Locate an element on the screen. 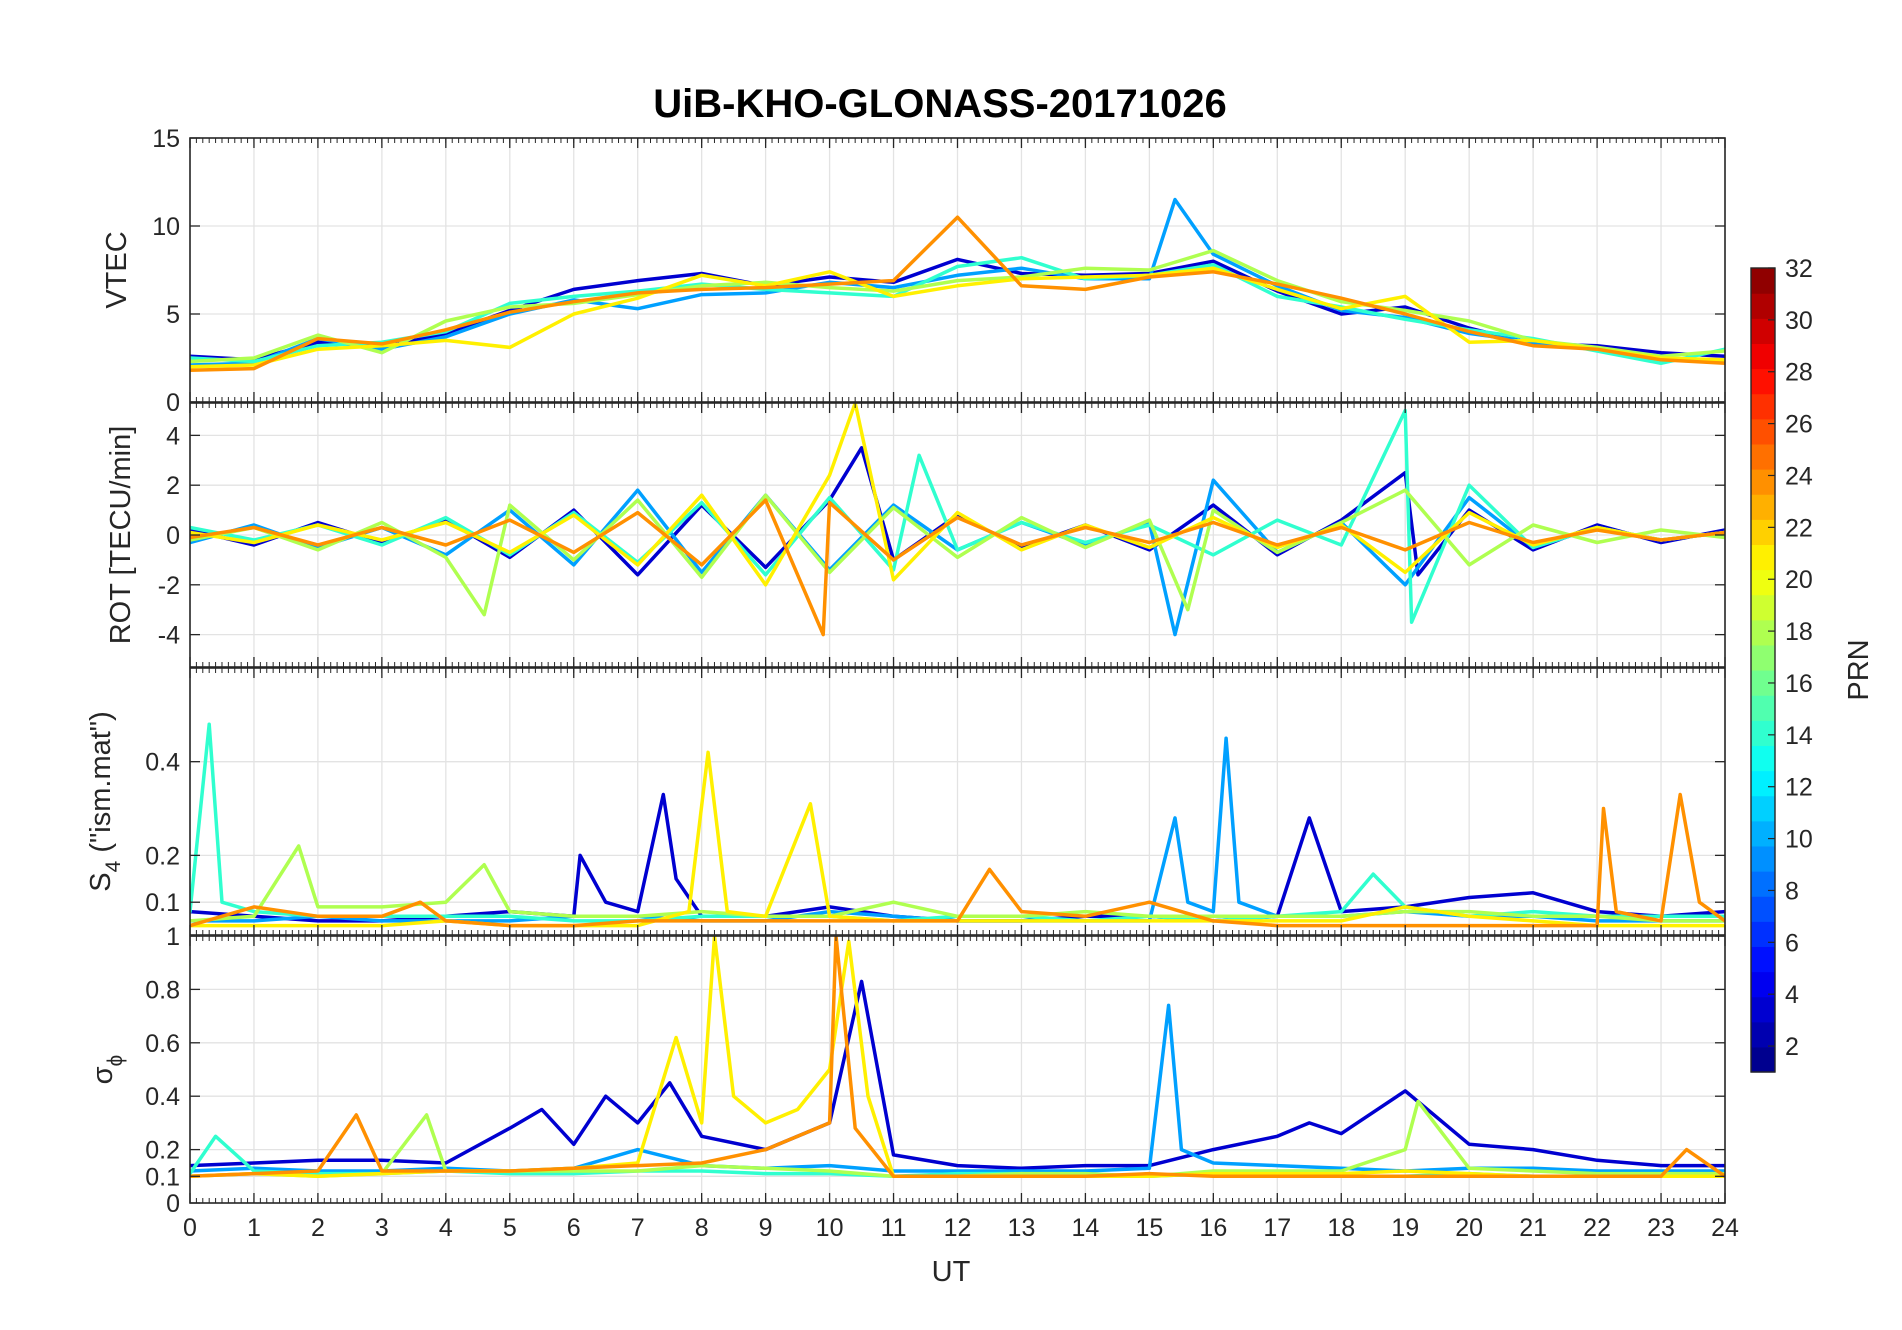 The width and height of the screenshot is (1902, 1330). colorbar-tick-label: 20 is located at coordinates (1799, 580).